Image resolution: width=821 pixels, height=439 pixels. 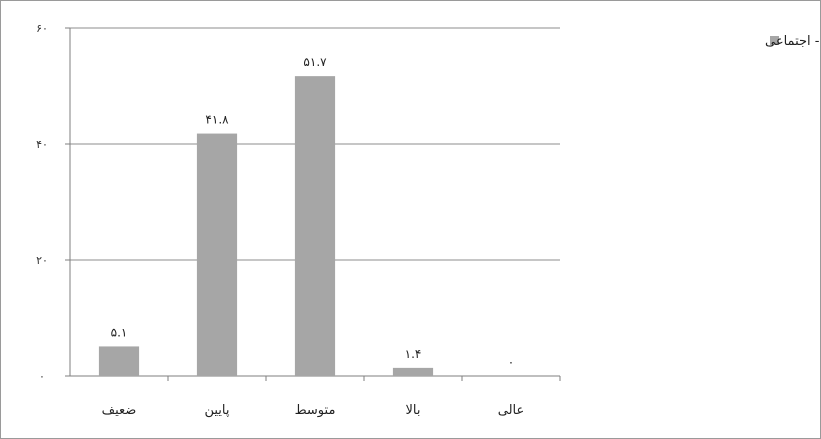 I want to click on y-tick-label: ۶۰, so click(x=42, y=28).